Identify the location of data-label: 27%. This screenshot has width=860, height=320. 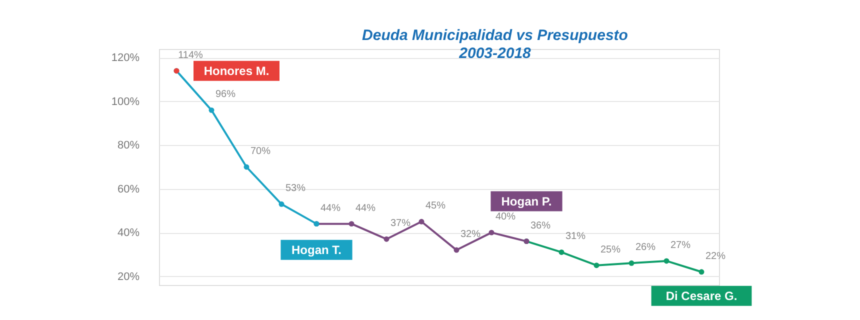
(680, 245).